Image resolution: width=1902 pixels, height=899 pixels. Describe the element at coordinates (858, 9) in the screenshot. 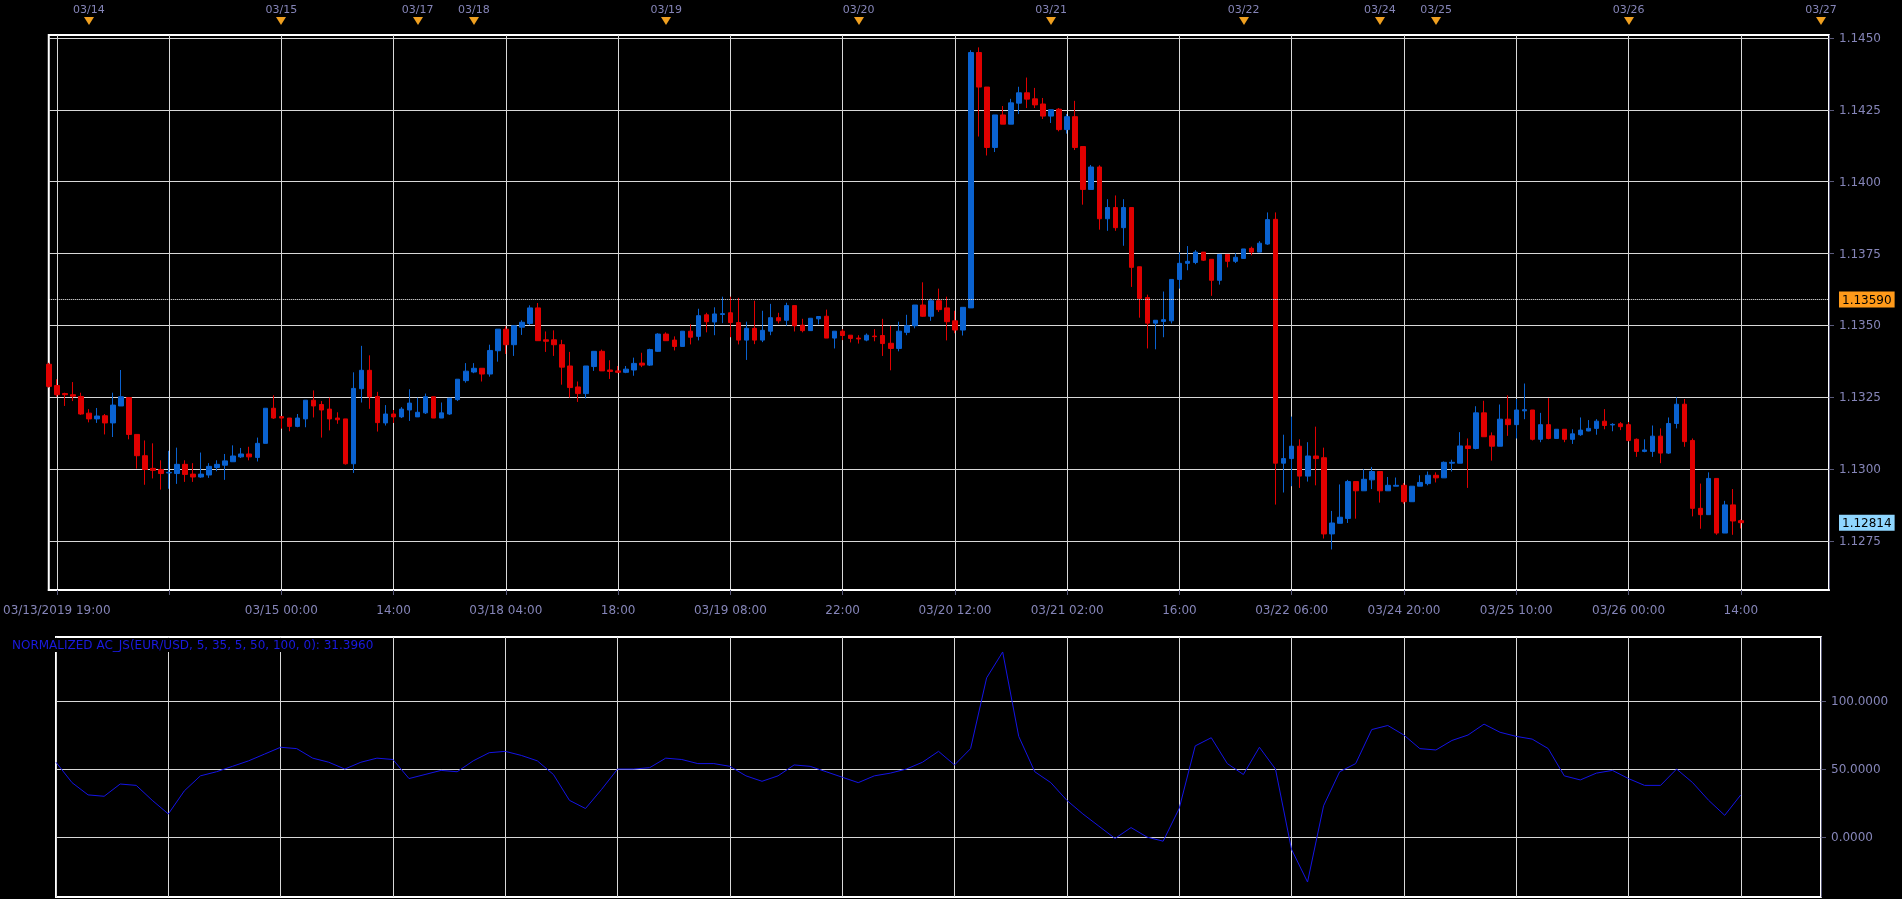

I see `text: 03/20` at that location.